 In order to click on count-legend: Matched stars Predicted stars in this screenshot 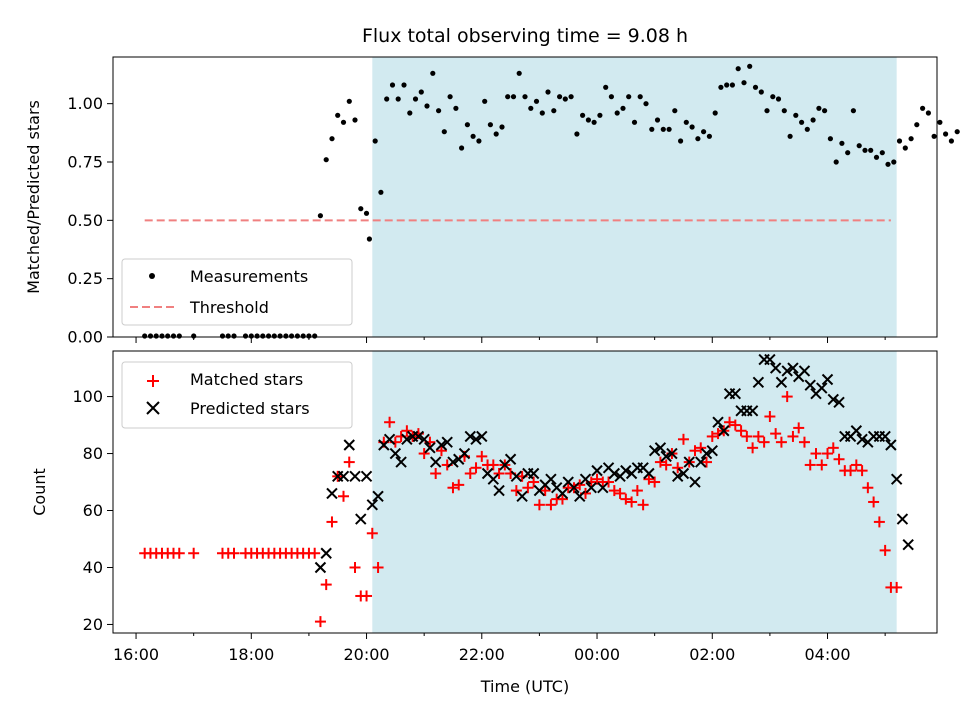, I will do `click(237, 395)`.